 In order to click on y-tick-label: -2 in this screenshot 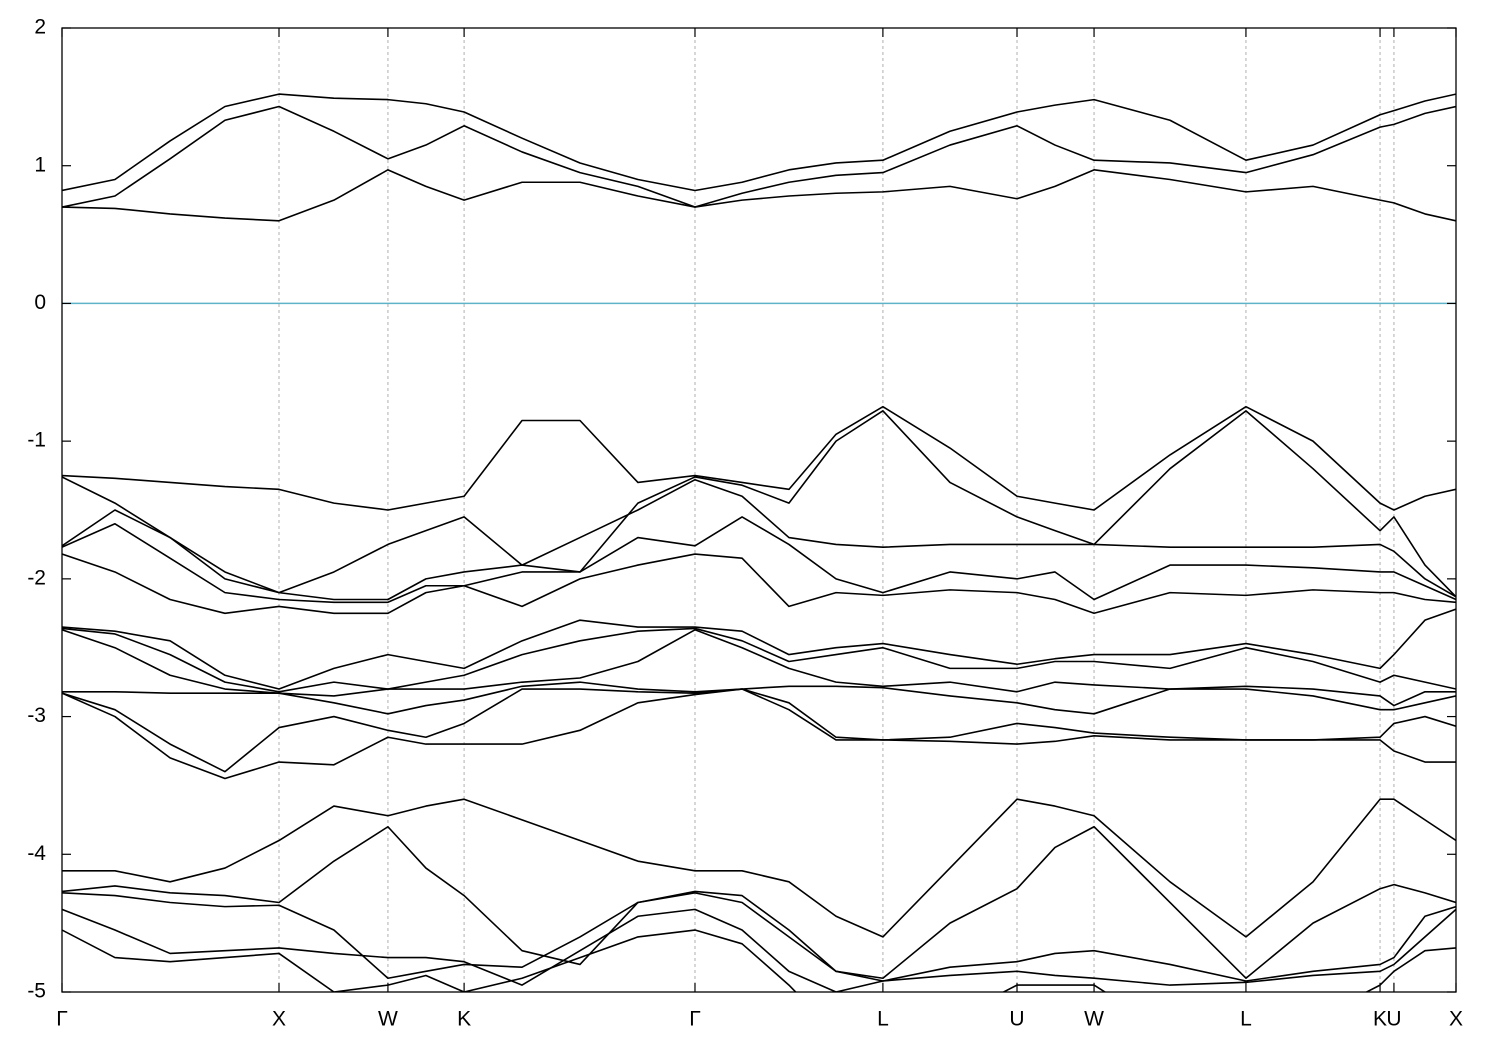, I will do `click(36, 577)`.